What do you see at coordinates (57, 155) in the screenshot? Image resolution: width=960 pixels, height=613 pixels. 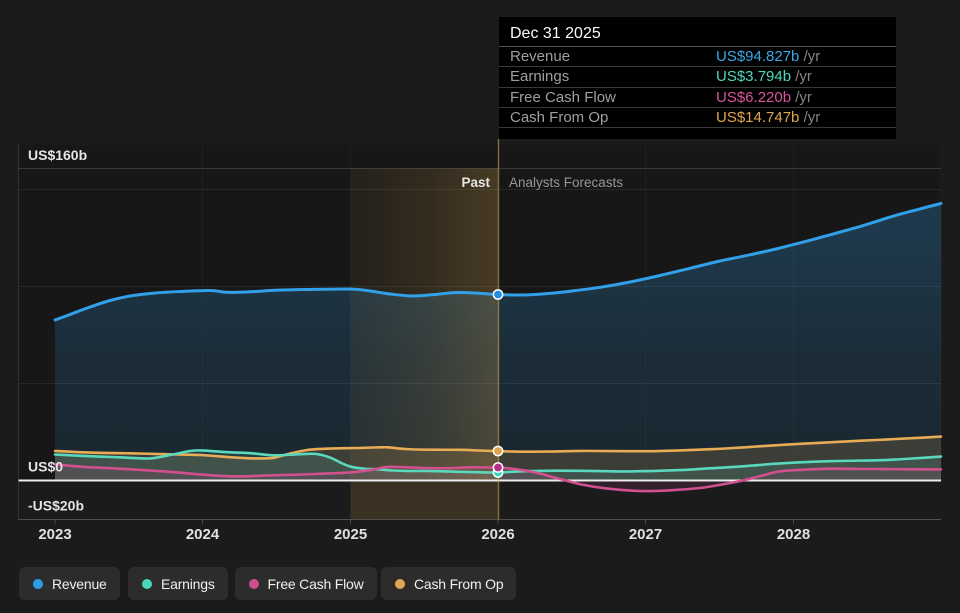 I see `svg-text: US$160b` at bounding box center [57, 155].